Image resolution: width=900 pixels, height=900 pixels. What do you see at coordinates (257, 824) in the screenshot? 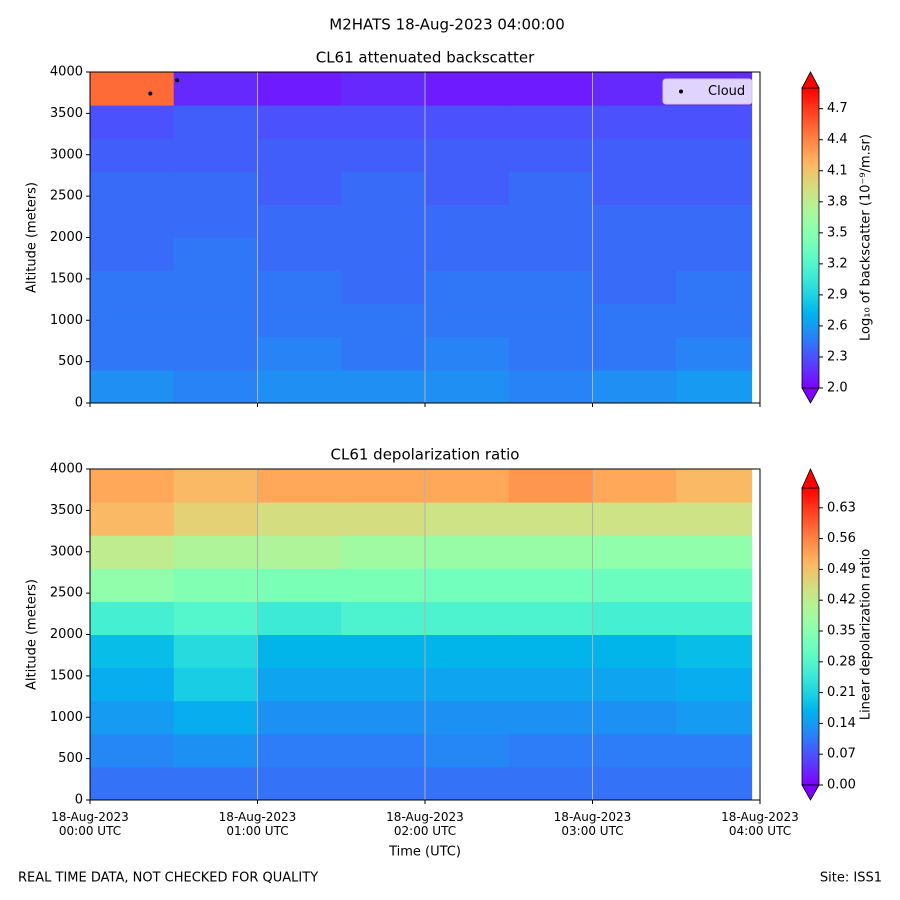
I see `x-tick-label: 18-Aug-2023 01:00 UTC` at bounding box center [257, 824].